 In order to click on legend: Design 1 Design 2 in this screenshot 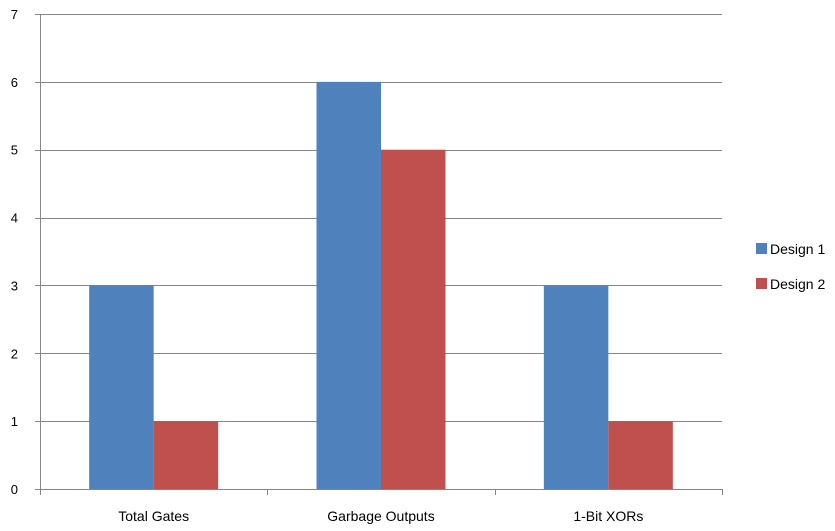, I will do `click(790, 266)`.